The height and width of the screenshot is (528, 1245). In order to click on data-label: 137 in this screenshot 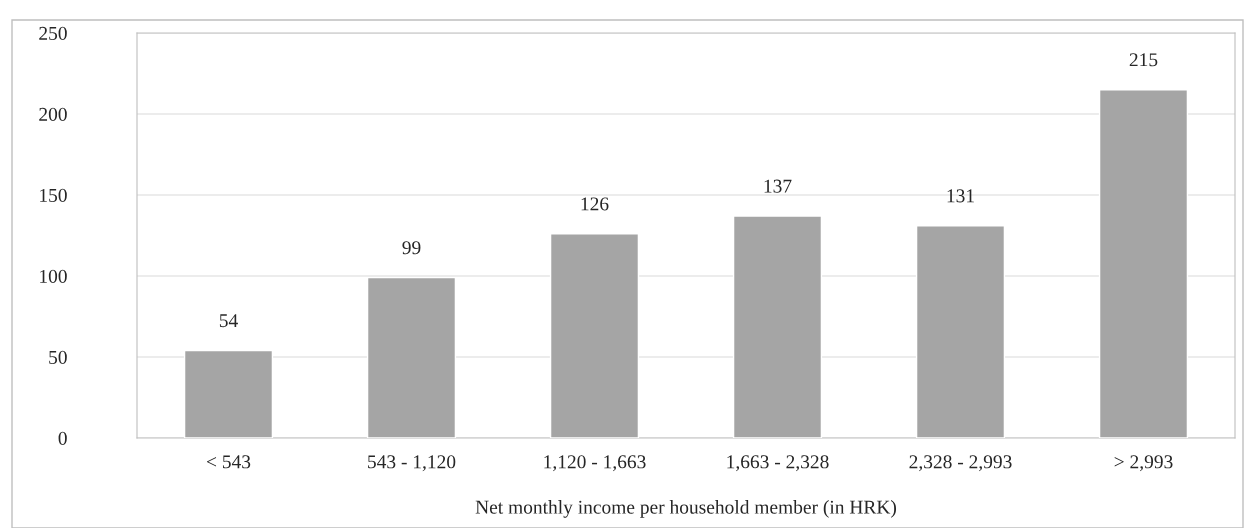, I will do `click(778, 186)`.